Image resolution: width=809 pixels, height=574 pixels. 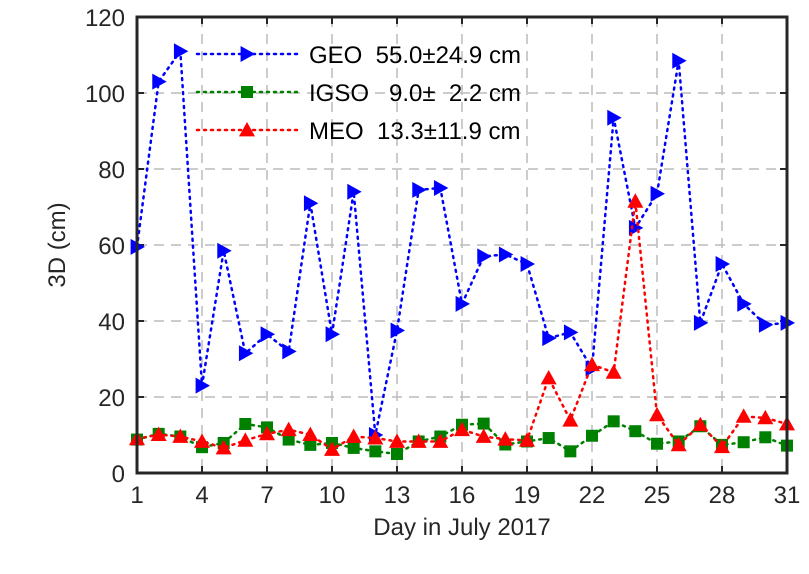 What do you see at coordinates (111, 170) in the screenshot?
I see `y-tick-label: 80` at bounding box center [111, 170].